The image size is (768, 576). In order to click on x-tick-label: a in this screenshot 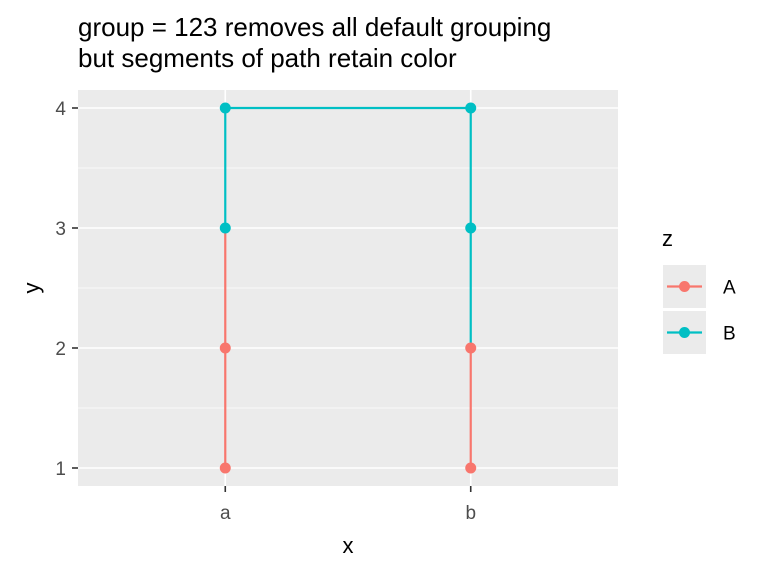, I will do `click(225, 513)`.